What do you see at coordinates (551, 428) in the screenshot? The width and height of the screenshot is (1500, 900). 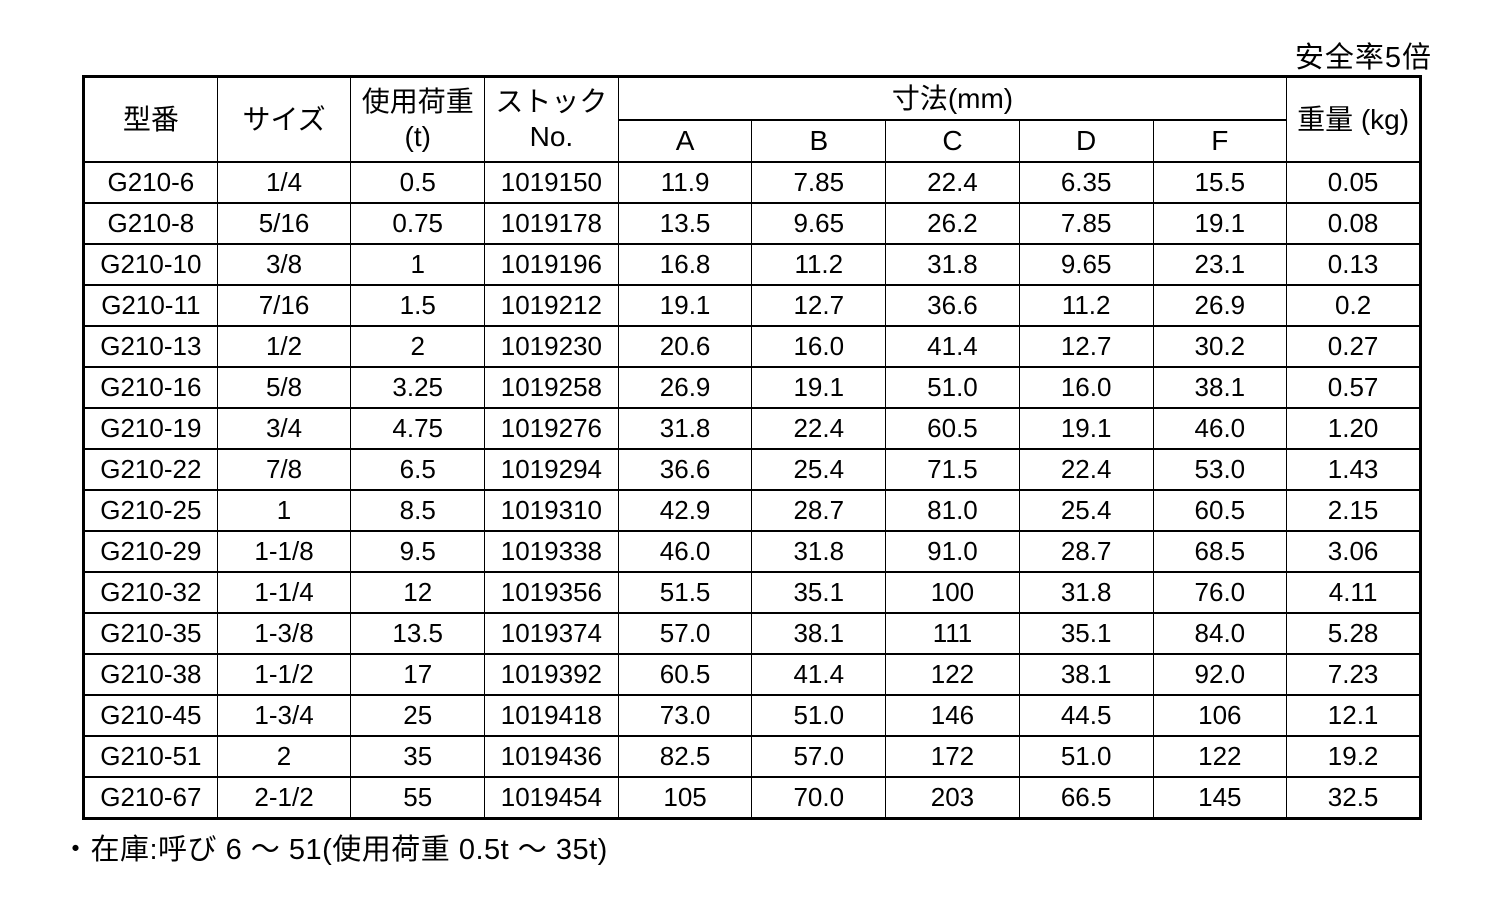 I see `cell-stock_no: 1019276` at bounding box center [551, 428].